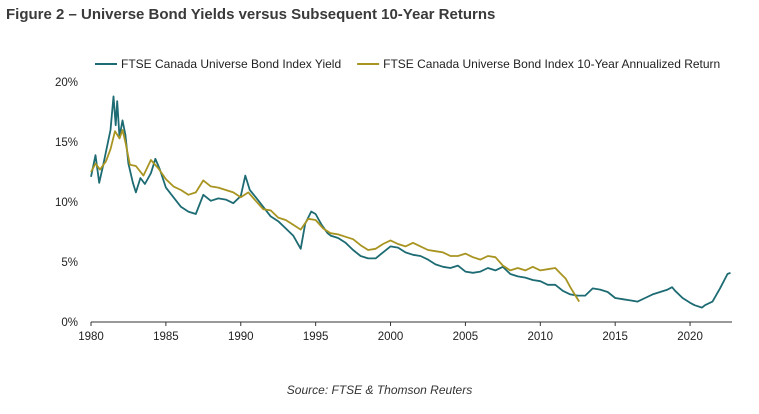 The height and width of the screenshot is (414, 759). Describe the element at coordinates (69, 323) in the screenshot. I see `y-tick-label: 0%` at that location.